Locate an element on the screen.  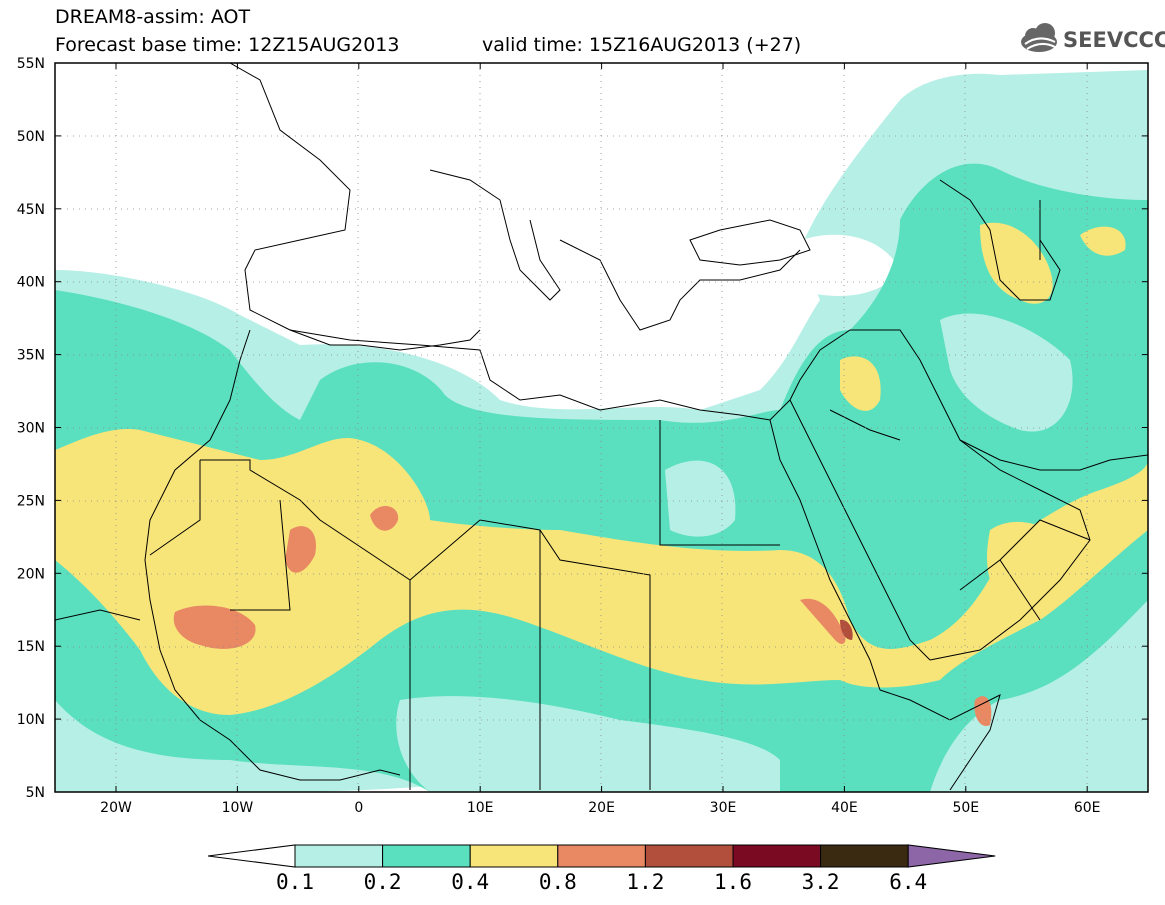
colorbar-label: 1.6 is located at coordinates (733, 882).